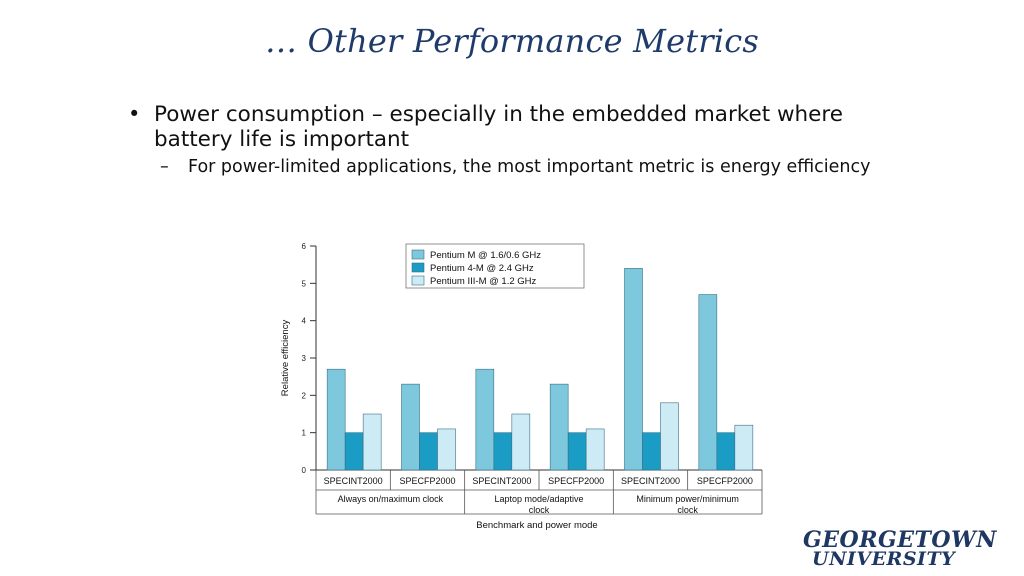 This screenshot has width=1024, height=576. What do you see at coordinates (538, 499) in the screenshot?
I see `x-group-label: Laptop mode/adaptive` at bounding box center [538, 499].